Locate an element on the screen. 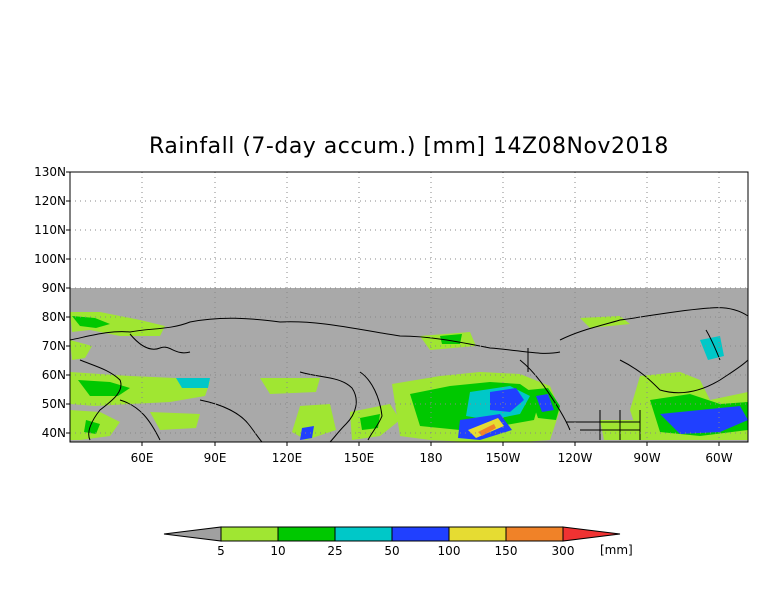 The width and height of the screenshot is (784, 612). colorbar-segment-under is located at coordinates (192, 534).